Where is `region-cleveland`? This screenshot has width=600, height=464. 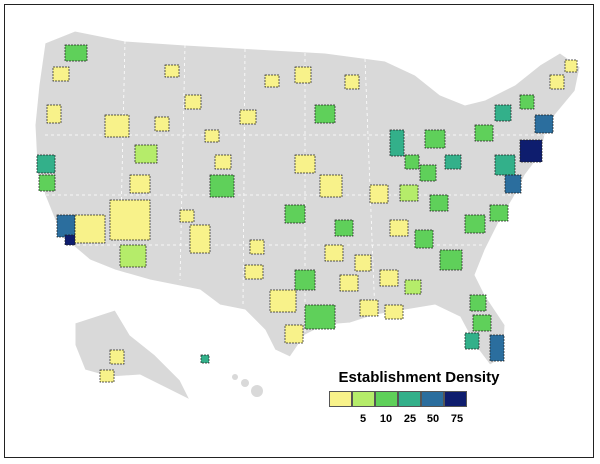
region-cleveland is located at coordinates (453, 162).